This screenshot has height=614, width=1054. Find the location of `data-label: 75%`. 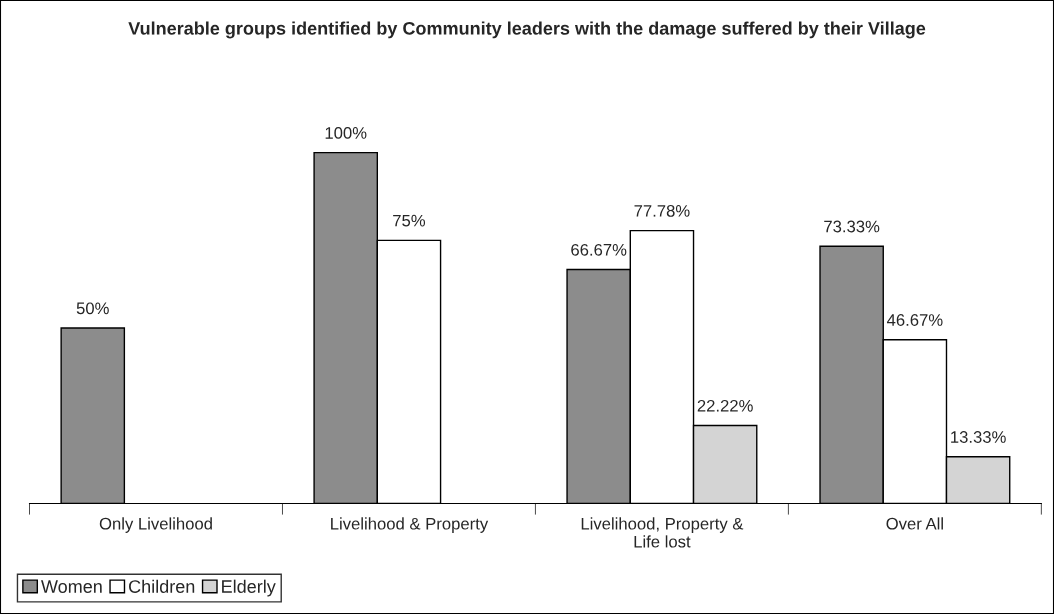

data-label: 75% is located at coordinates (409, 220).